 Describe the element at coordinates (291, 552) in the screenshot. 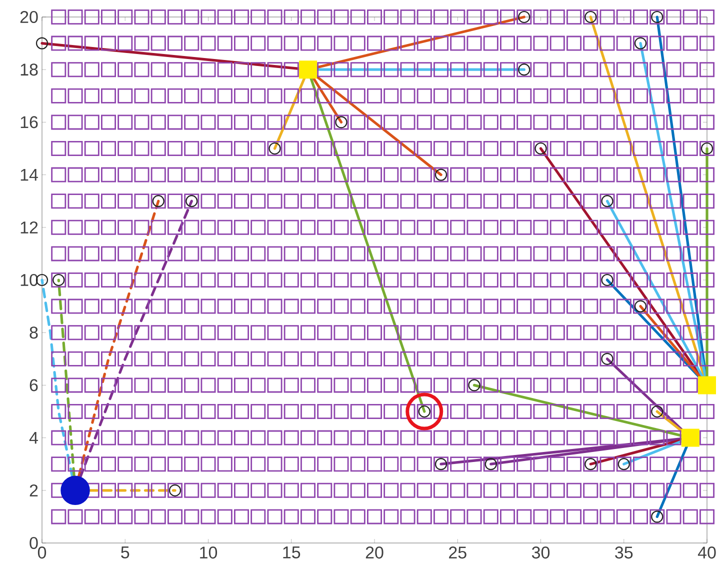

I see `x-tick-label: 15` at that location.